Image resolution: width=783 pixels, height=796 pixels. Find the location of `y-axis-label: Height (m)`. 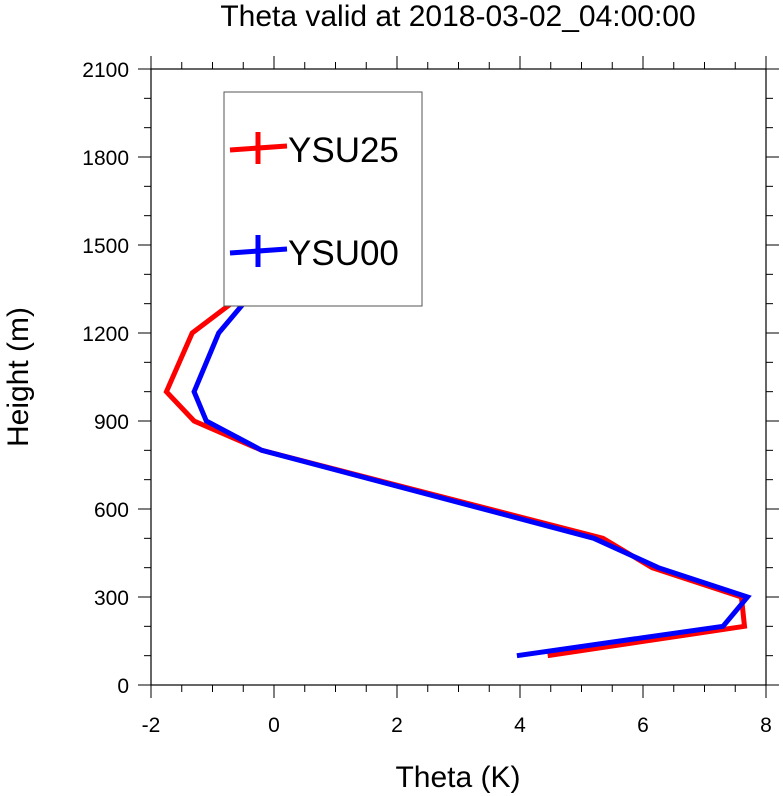

y-axis-label: Height (m) is located at coordinates (18, 377).